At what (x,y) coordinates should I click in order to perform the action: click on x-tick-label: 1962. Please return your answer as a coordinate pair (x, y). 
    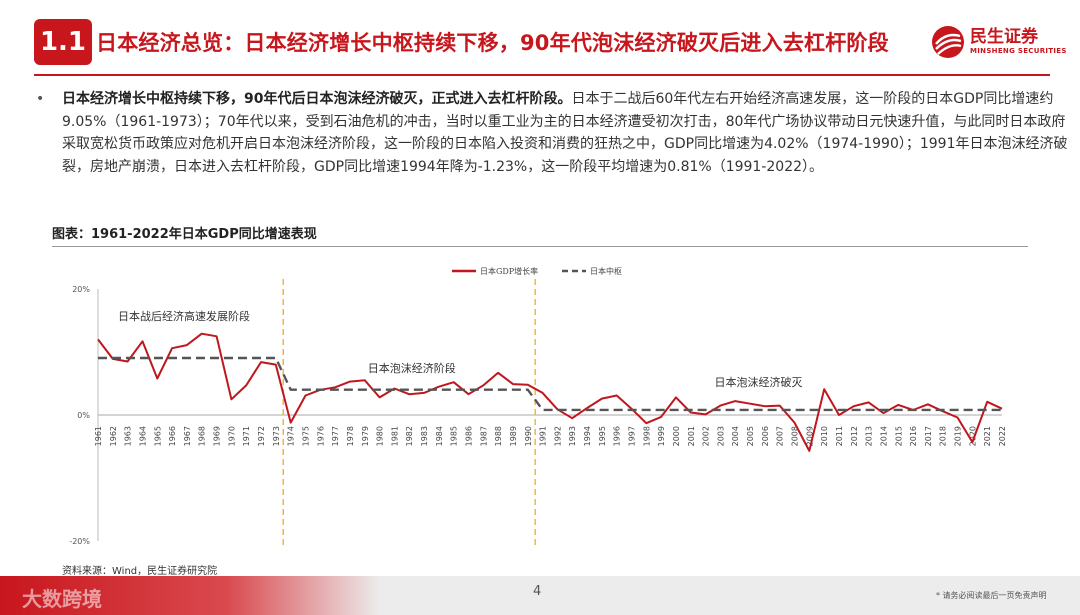
    Looking at the image, I should click on (113, 436).